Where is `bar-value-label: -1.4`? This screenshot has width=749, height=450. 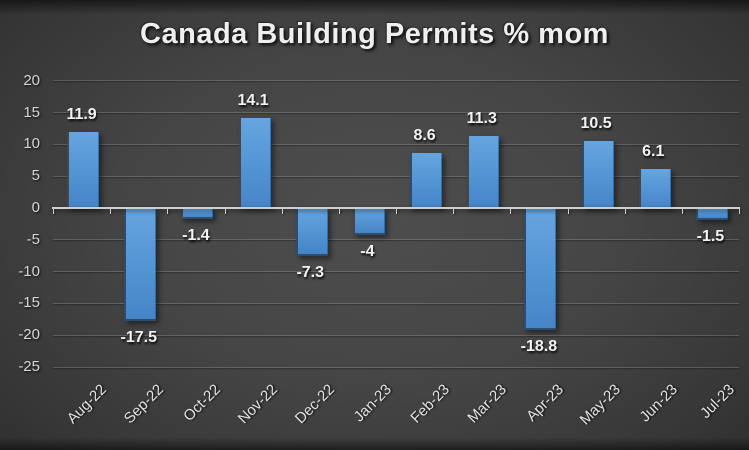 bar-value-label: -1.4 is located at coordinates (196, 235).